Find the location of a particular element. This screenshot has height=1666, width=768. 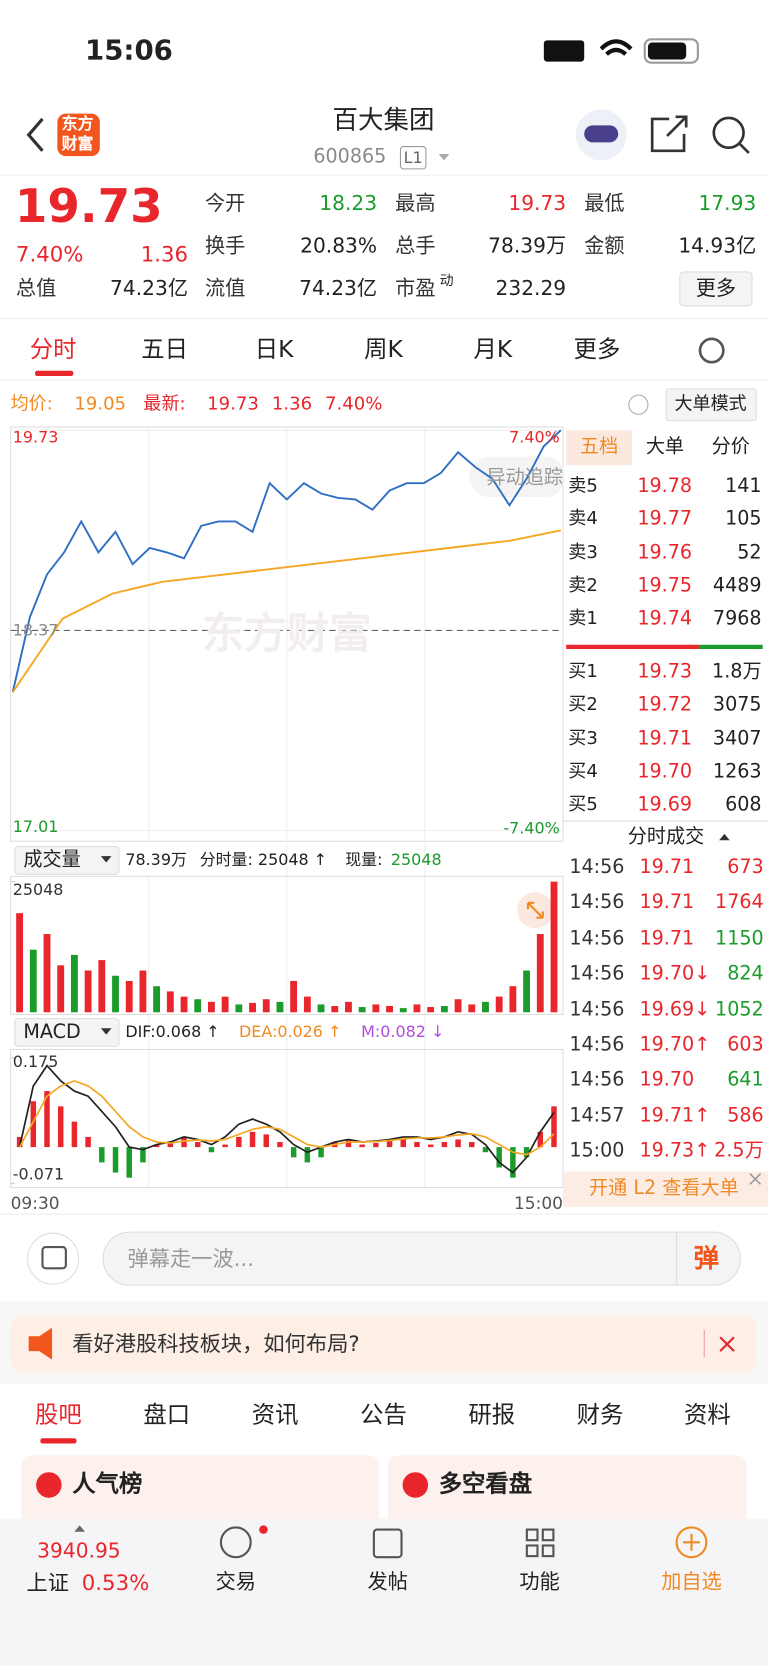

pe-tag: 动 is located at coordinates (446, 281).